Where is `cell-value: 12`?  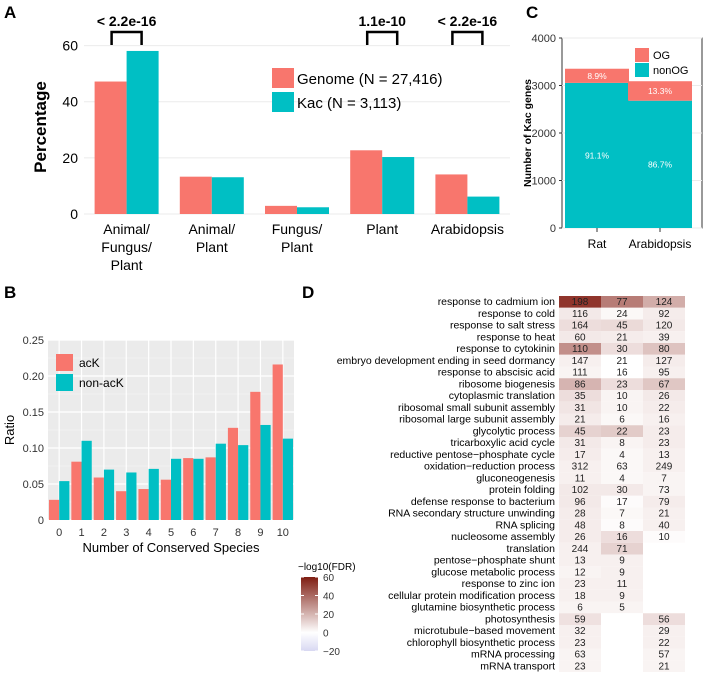
cell-value: 12 is located at coordinates (580, 572).